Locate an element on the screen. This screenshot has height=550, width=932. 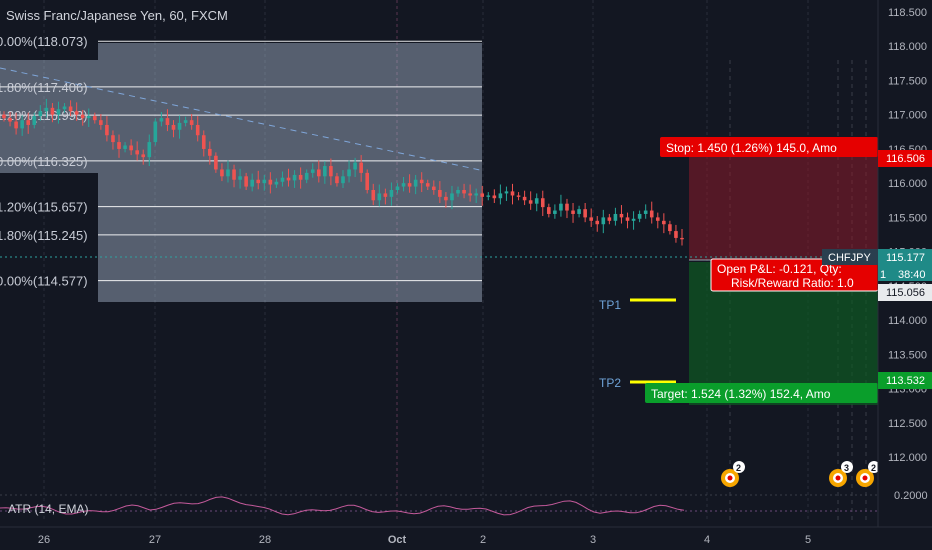
time-axis: 26 27 28 Oct 2 3 4 5 is located at coordinates (466, 538).